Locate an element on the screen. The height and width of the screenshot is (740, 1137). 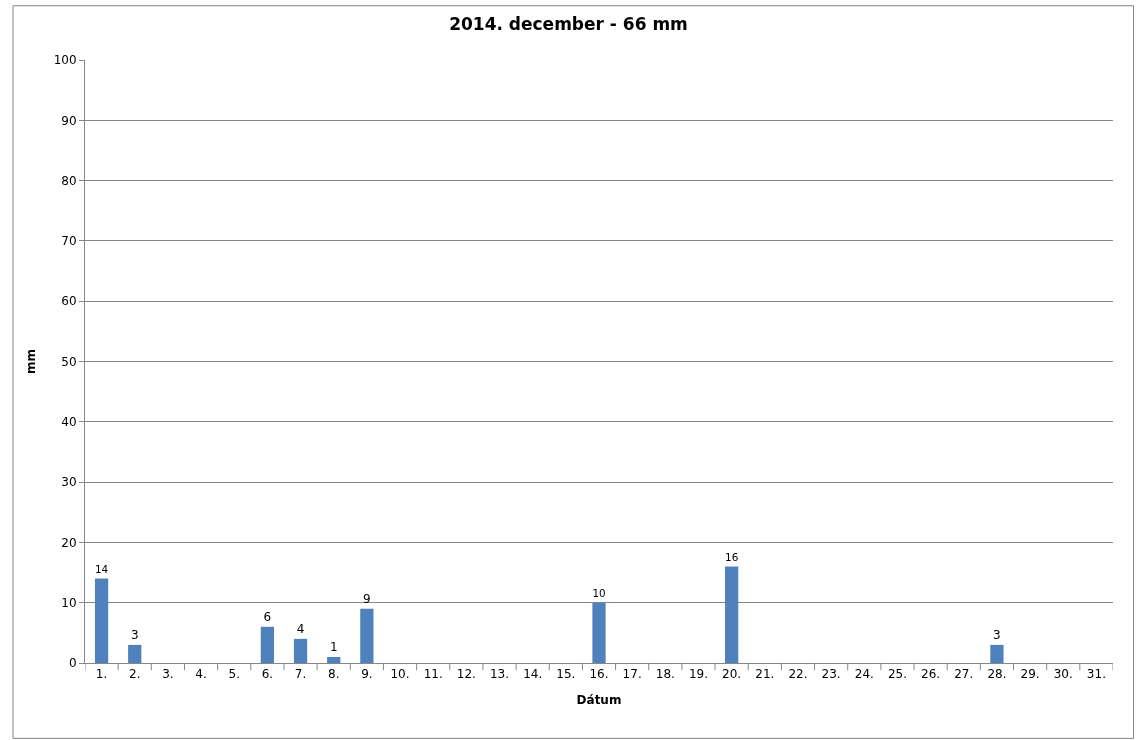
data-label: 16 is located at coordinates (732, 556).